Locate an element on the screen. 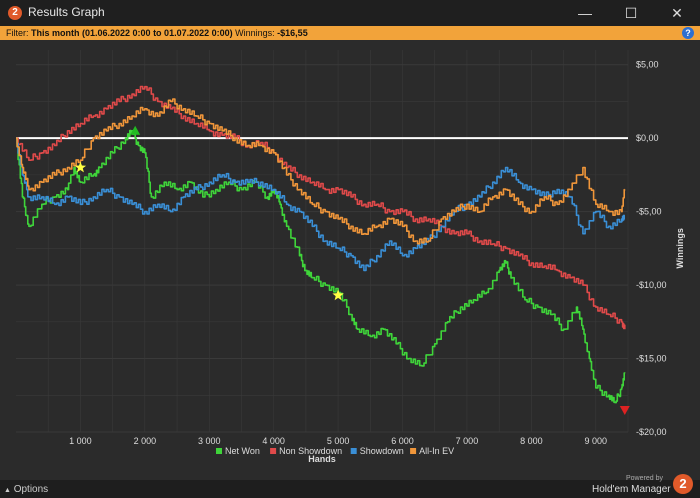 The image size is (700, 498). x-tick-label: 9 000 is located at coordinates (596, 441).